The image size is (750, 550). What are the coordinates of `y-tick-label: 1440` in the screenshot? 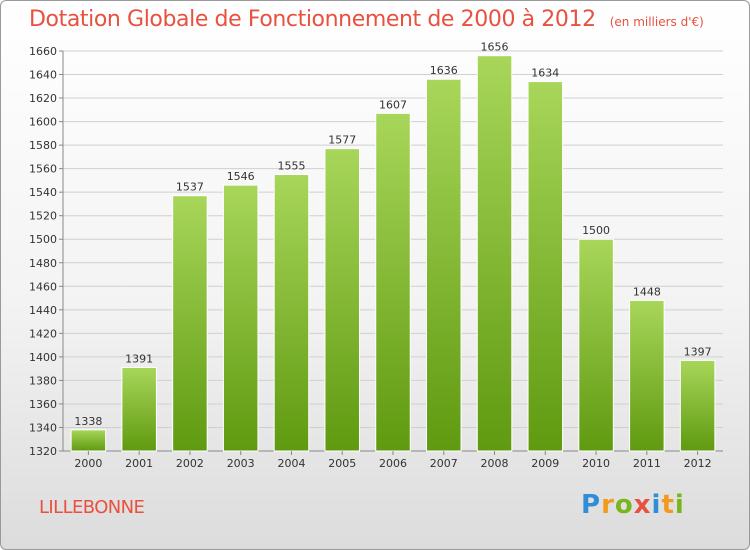 It's located at (43, 310).